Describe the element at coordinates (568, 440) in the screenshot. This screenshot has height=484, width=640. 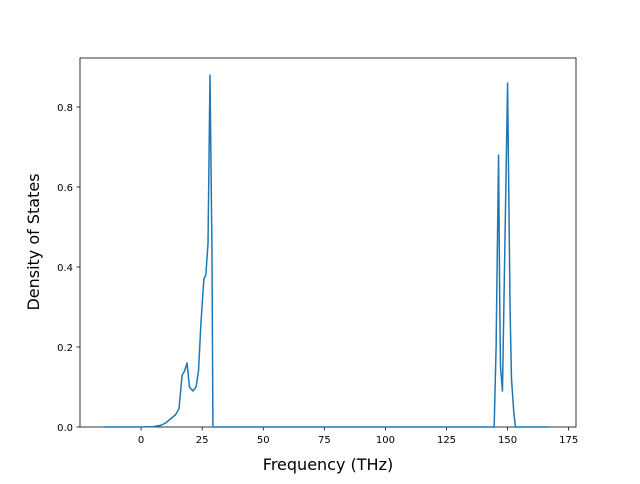
I see `x-tick-label: 175` at that location.